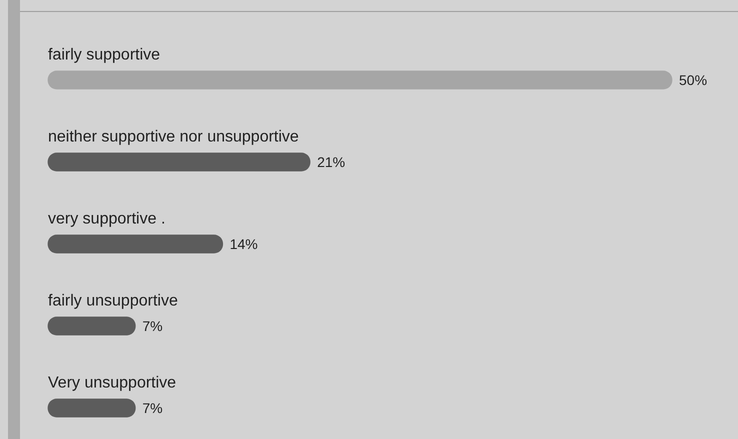 This screenshot has width=738, height=439. I want to click on y-tick-label: Very unsupportive, so click(112, 383).